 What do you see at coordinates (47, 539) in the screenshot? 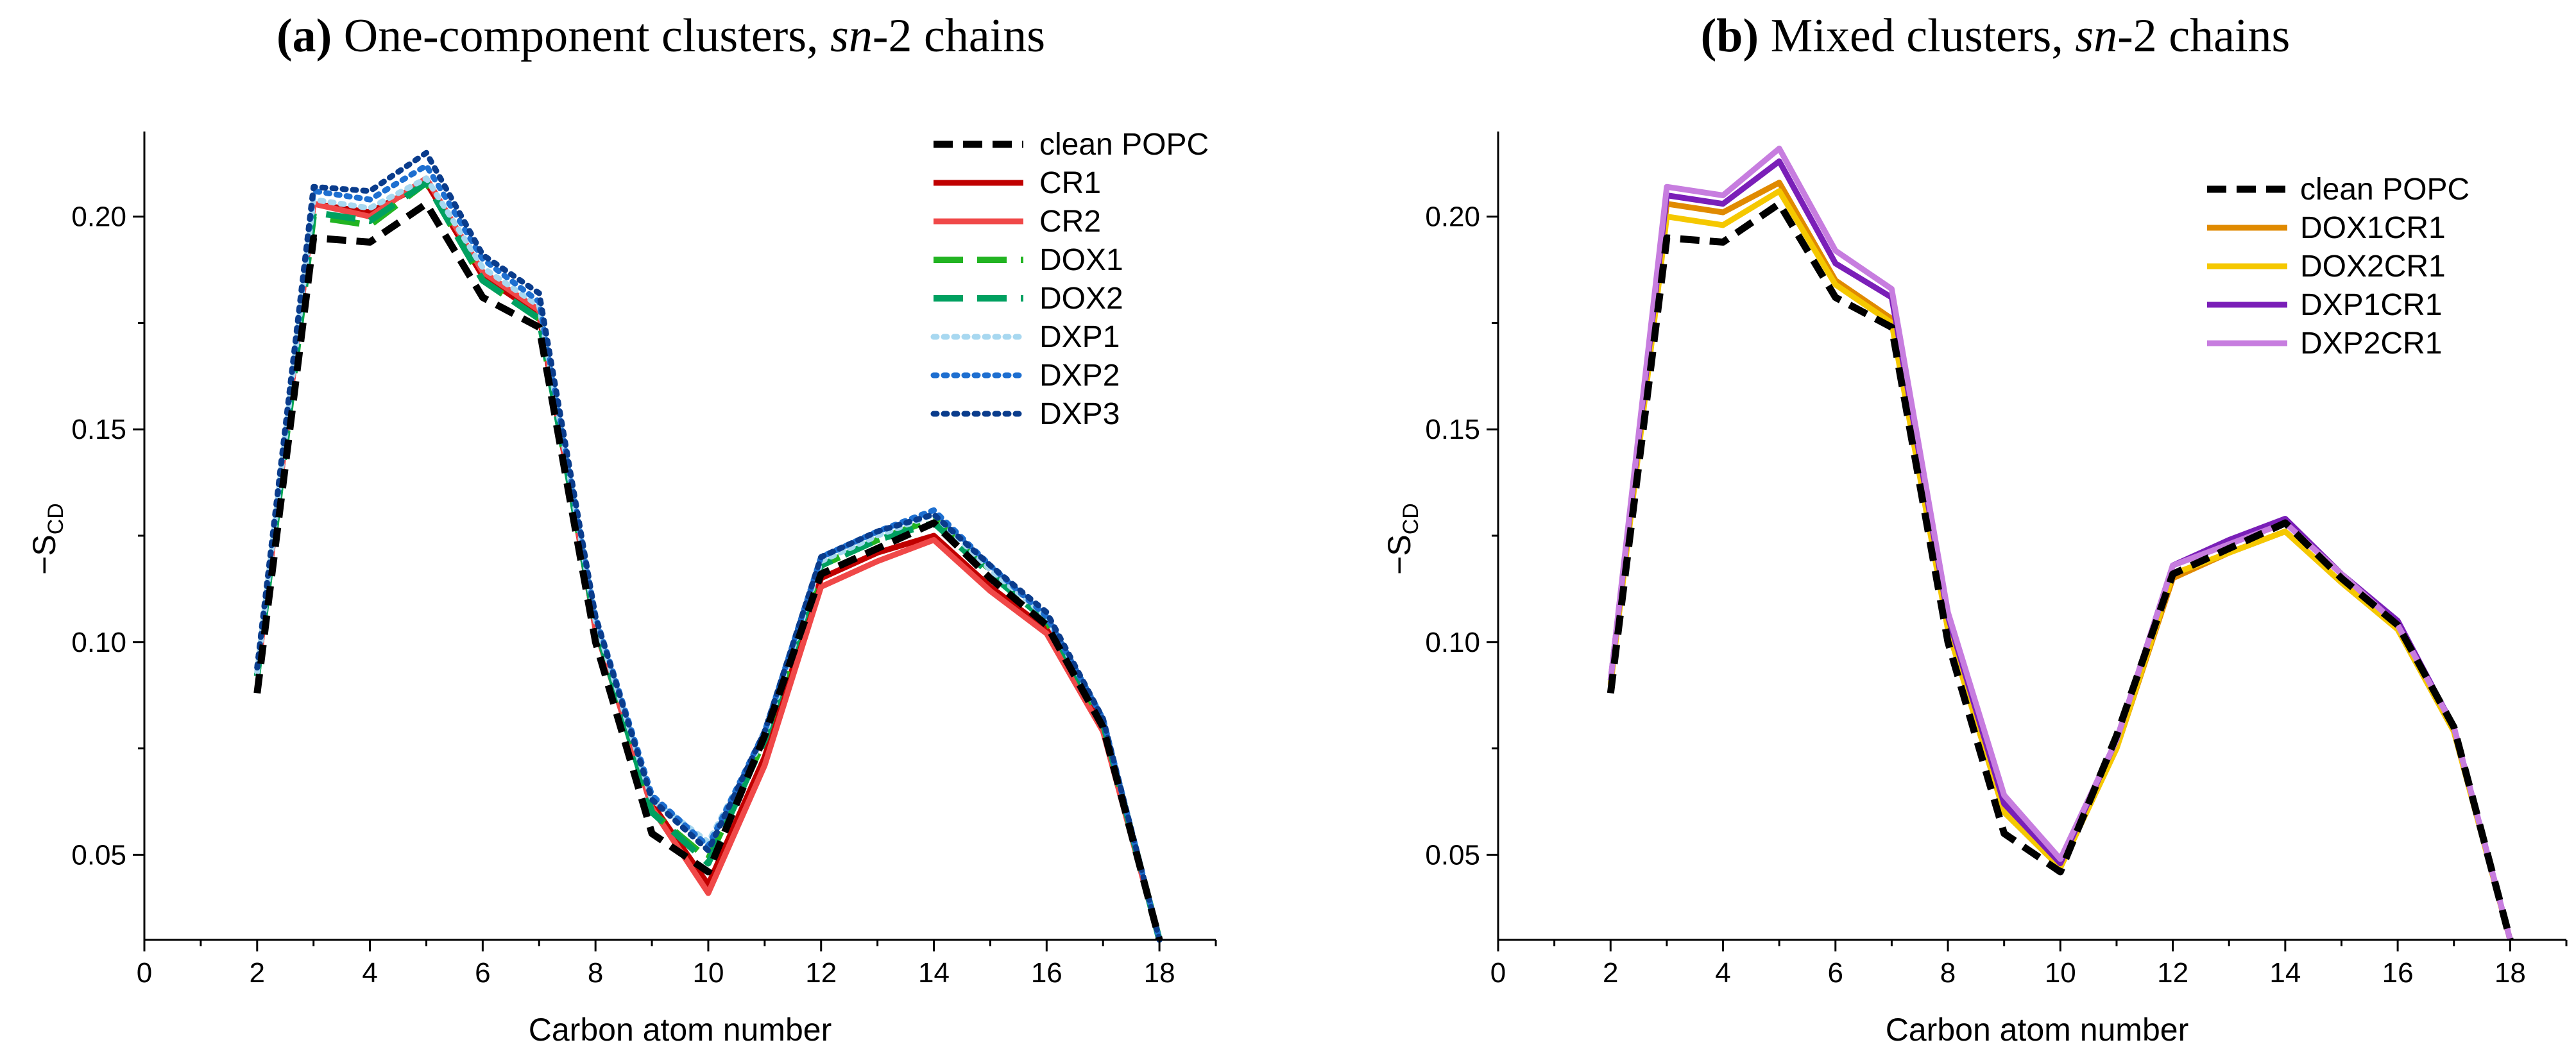
I see `panel-a-y-axis-label: −SCD` at bounding box center [47, 539].